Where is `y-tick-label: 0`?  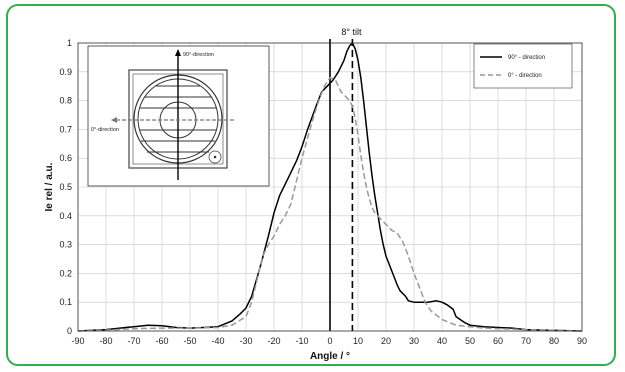 y-tick-label: 0 is located at coordinates (69, 331).